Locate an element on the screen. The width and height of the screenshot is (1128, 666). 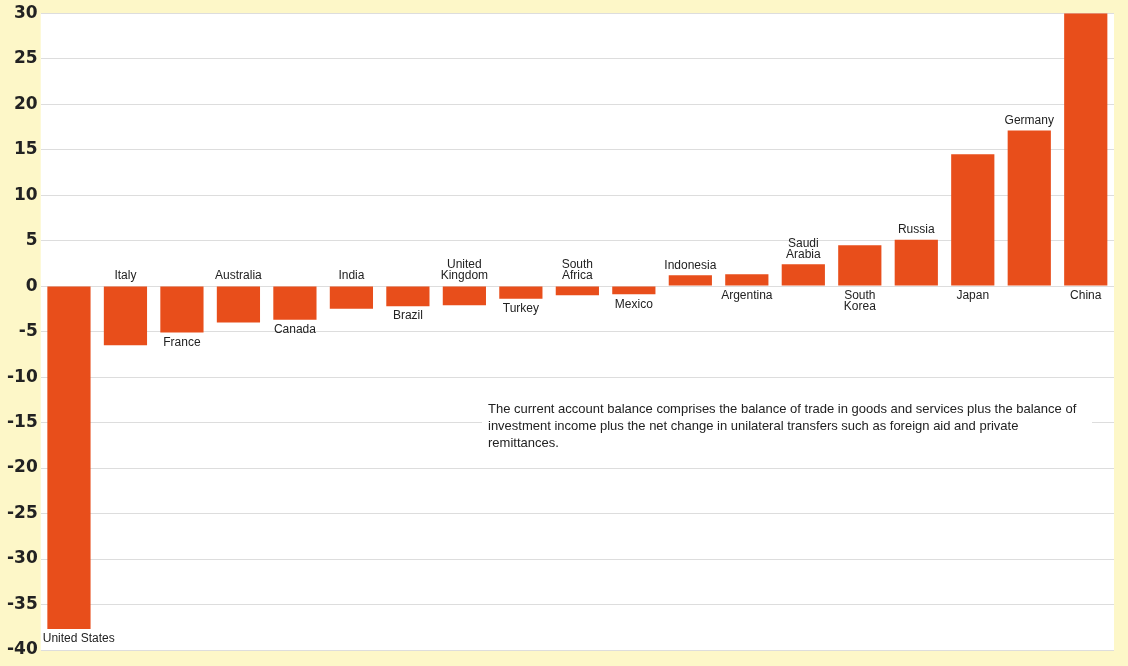
x-tick-label: Turkey is located at coordinates (520, 308).